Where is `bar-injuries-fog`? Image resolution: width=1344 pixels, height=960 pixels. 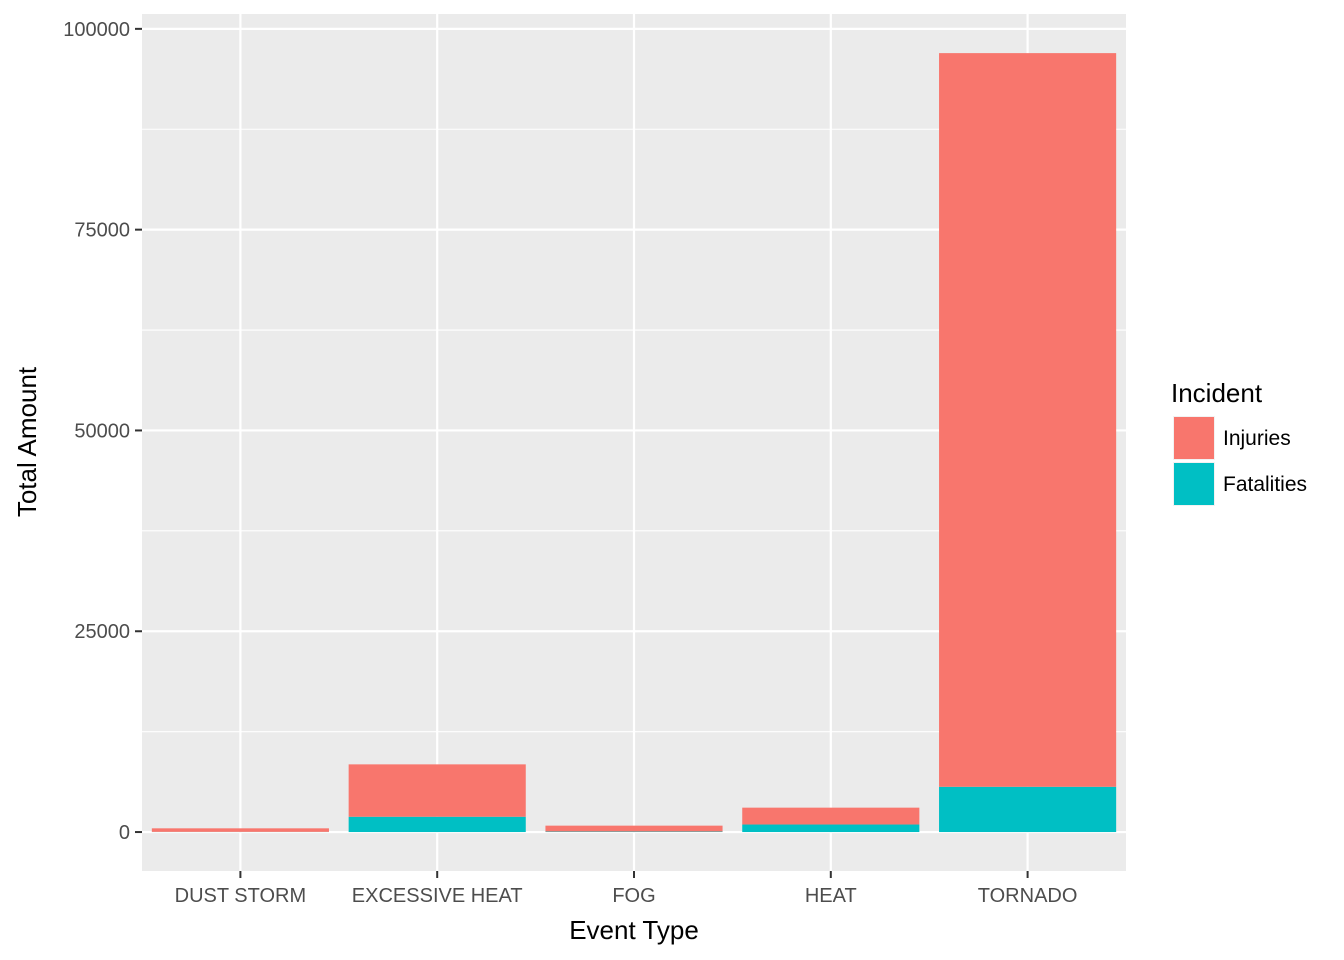 bar-injuries-fog is located at coordinates (634, 828).